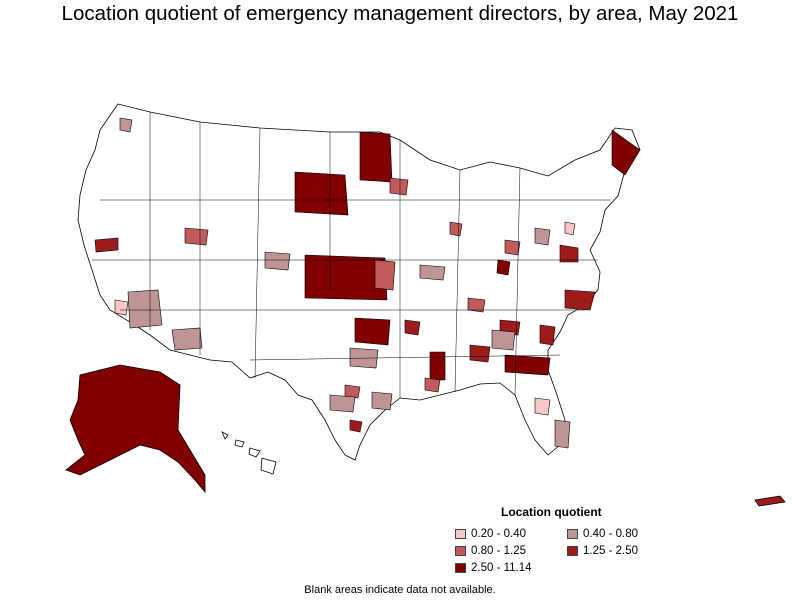 The width and height of the screenshot is (800, 600). Describe the element at coordinates (400, 590) in the screenshot. I see `footnote: Blank areas indicate data not available.` at that location.